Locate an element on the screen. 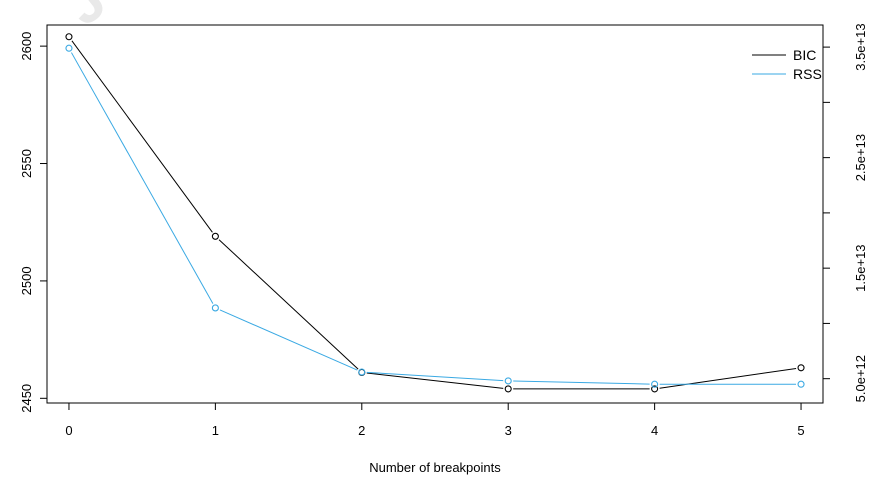  y-axis-right: 5.0e+12 1.5e+13 2.5e+13 3.5e+13 is located at coordinates (845, 212).